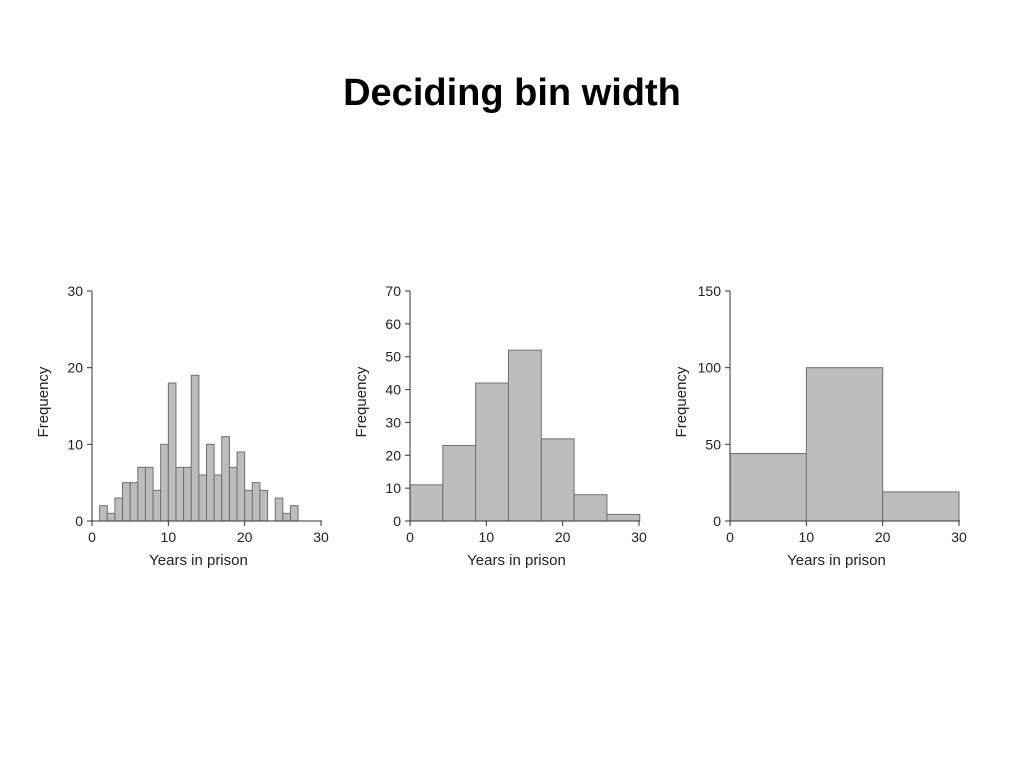  I want to click on chart-svg: 0 50 100 150 0 10 20 30 Years in prison Frequency, so click(820, 426).